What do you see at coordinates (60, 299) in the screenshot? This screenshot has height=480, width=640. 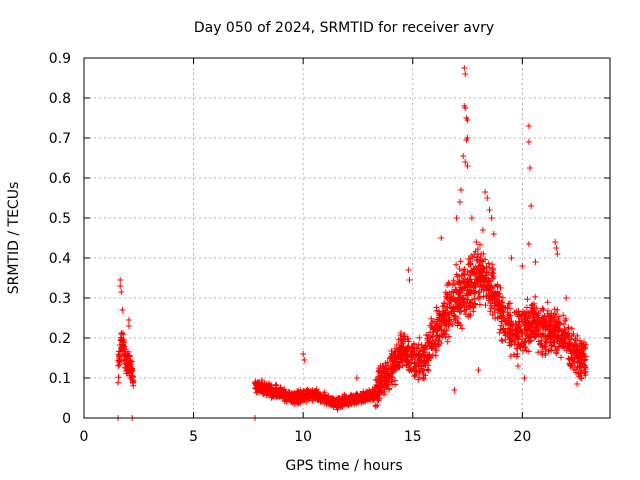 I see `y-tick-label: 0.3` at bounding box center [60, 299].